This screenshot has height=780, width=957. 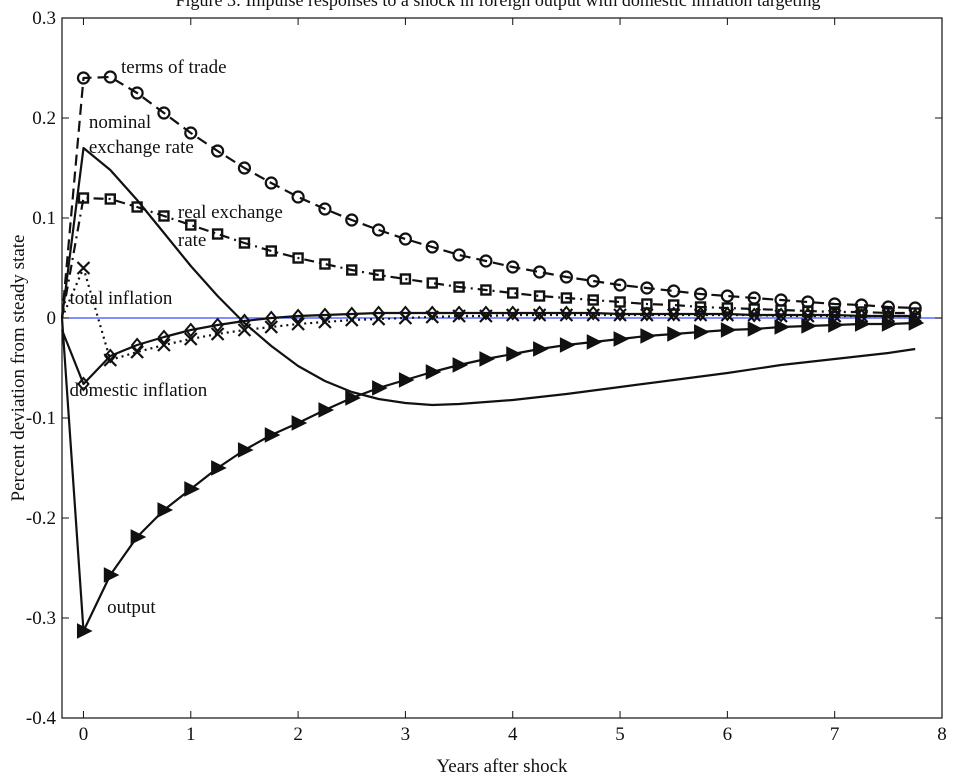 I want to click on y-tick-label: -0.1, so click(x=41, y=418).